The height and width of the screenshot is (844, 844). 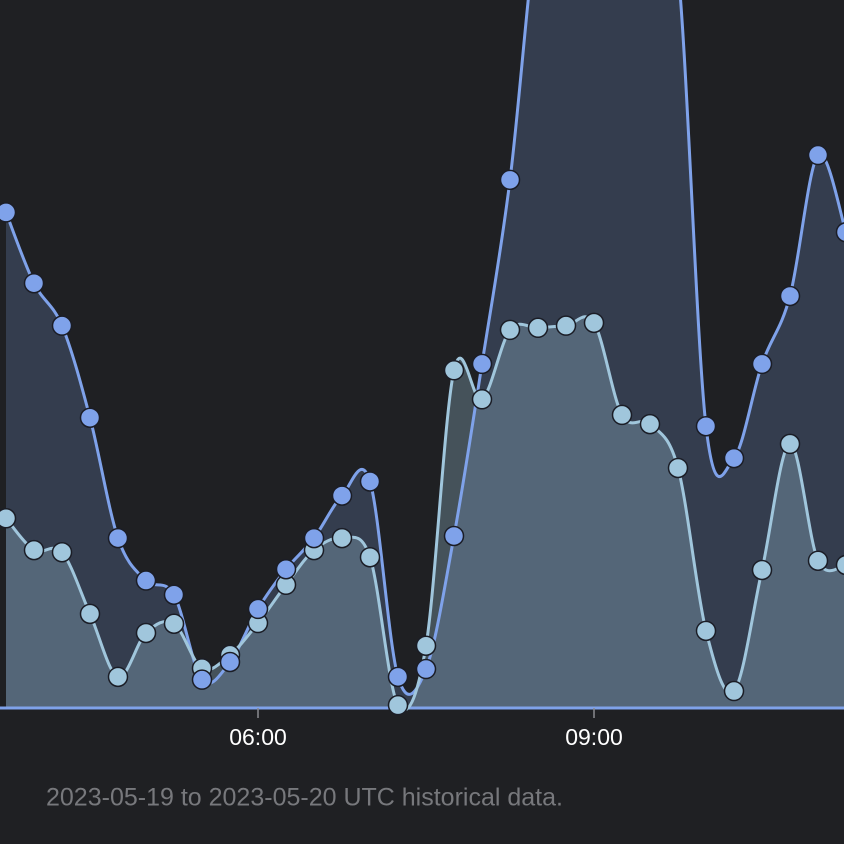 What do you see at coordinates (258, 737) in the screenshot?
I see `x-tick-label: 06:00` at bounding box center [258, 737].